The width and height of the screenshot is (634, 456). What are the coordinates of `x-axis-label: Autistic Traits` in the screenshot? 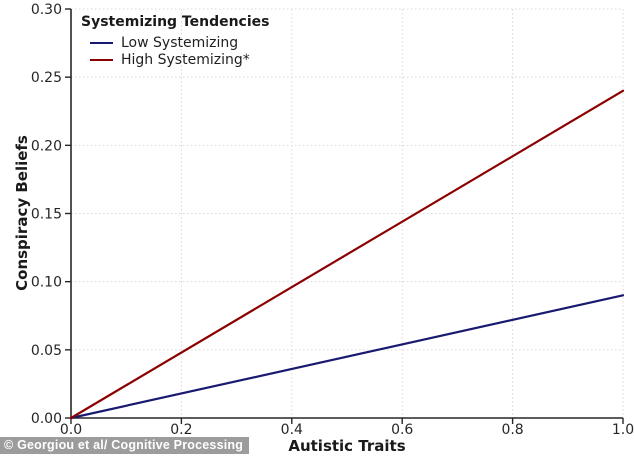 It's located at (347, 446).